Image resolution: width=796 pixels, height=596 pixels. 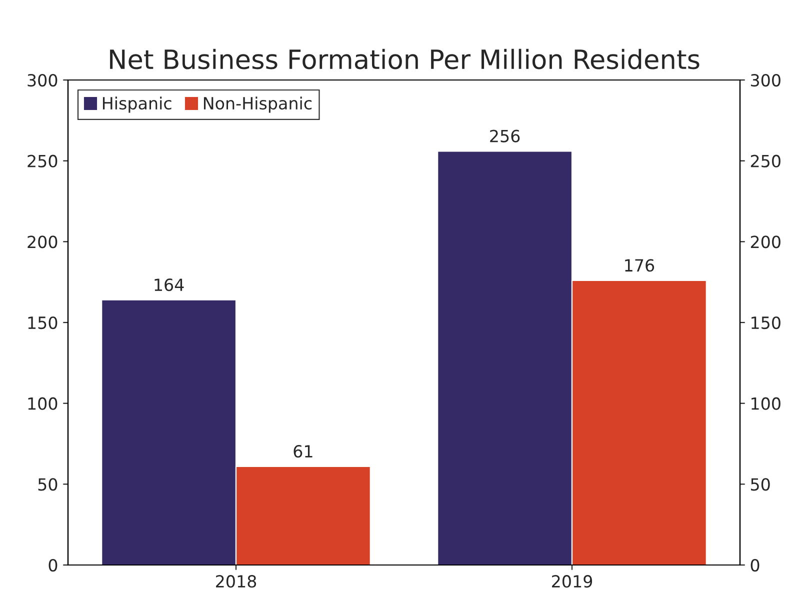 I want to click on y-tick-label: 0, so click(x=53, y=565).